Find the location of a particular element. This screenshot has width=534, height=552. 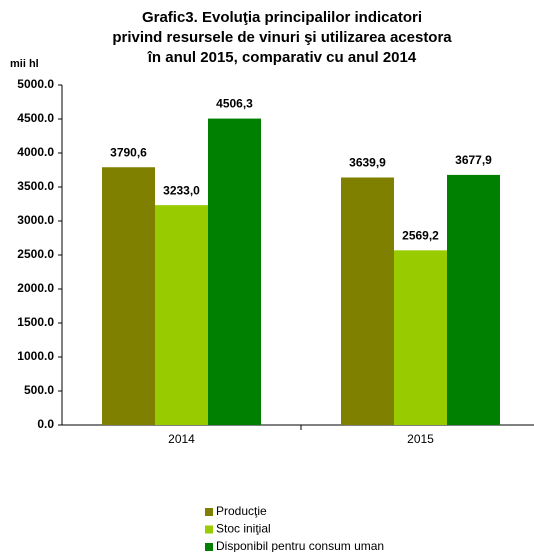

data-label: 4506,3 is located at coordinates (234, 104).